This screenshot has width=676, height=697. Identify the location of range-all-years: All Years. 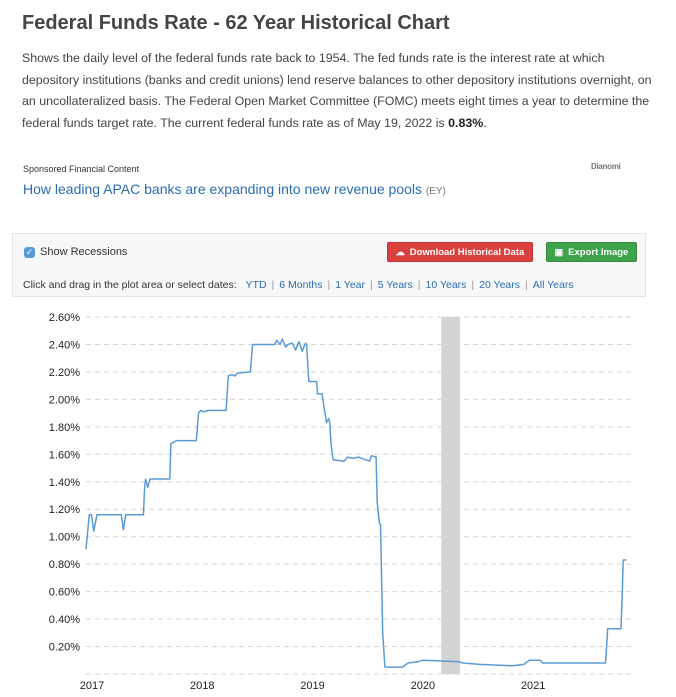
(553, 285).